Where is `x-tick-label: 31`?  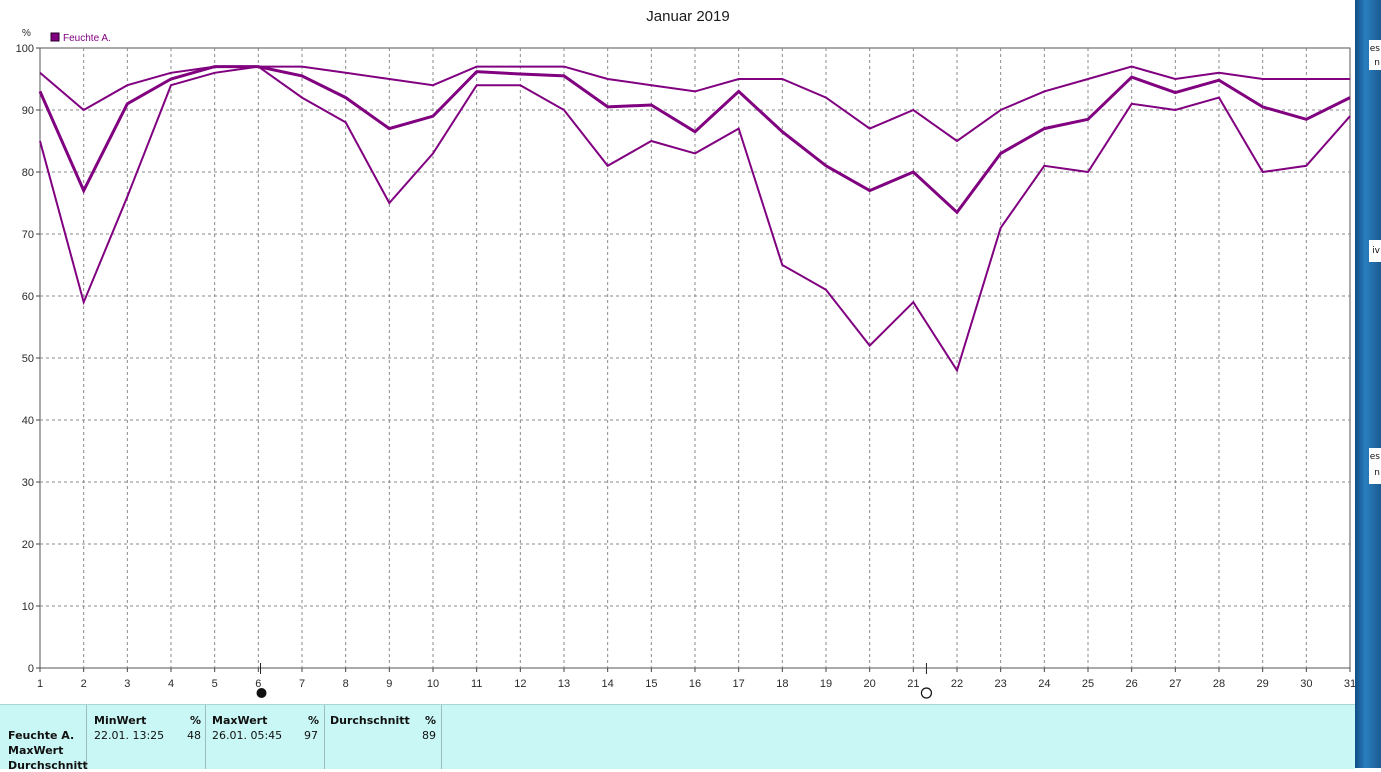
x-tick-label: 31 is located at coordinates (1349, 684).